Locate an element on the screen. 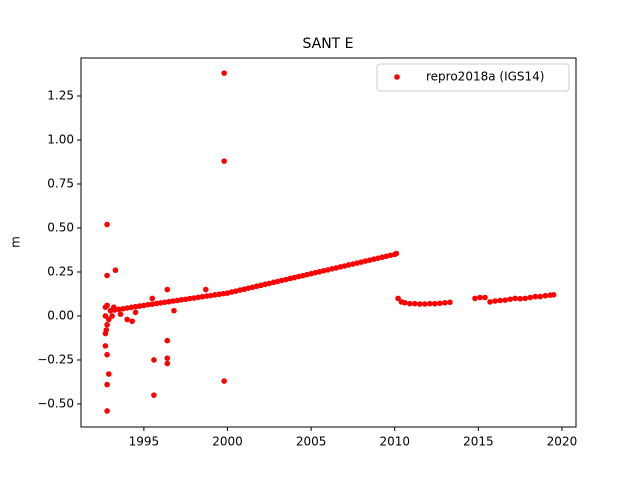 The image size is (640, 480). x-tick-label: 2005 is located at coordinates (311, 442).